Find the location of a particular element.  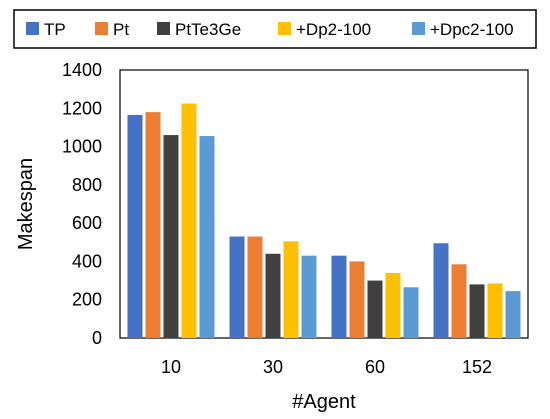

x-axis-title: #Agent is located at coordinates (324, 402).